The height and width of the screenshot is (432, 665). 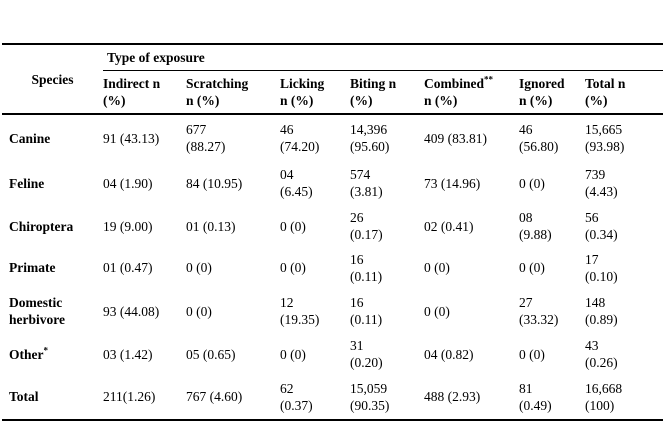 What do you see at coordinates (296, 183) in the screenshot?
I see `data-cell: 04 (6.45)` at bounding box center [296, 183].